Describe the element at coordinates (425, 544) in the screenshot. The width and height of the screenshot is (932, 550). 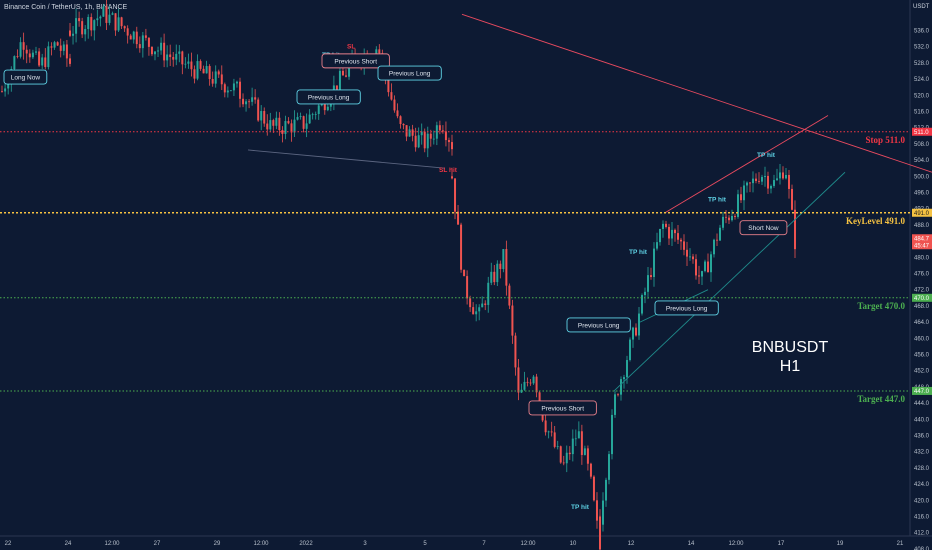
I see `x-tick-label: 5` at that location.